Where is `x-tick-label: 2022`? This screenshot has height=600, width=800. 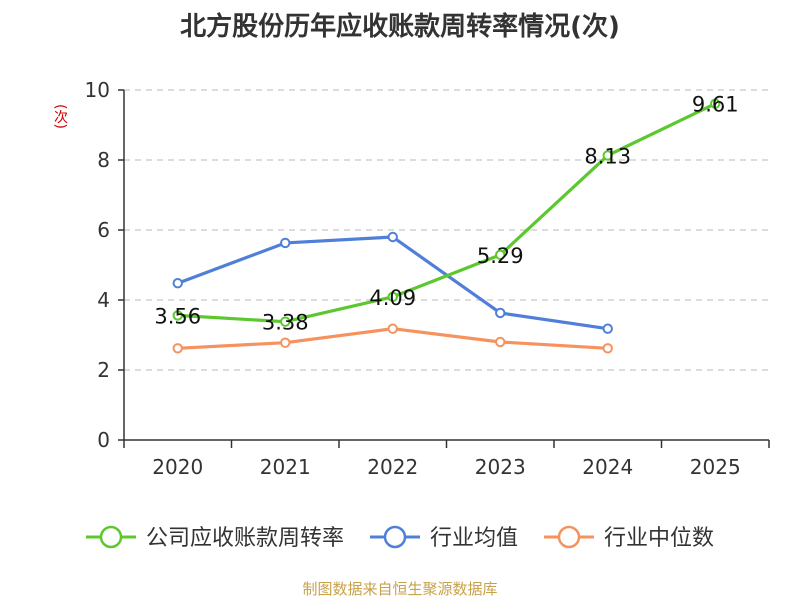
x-tick-label: 2022 is located at coordinates (392, 467).